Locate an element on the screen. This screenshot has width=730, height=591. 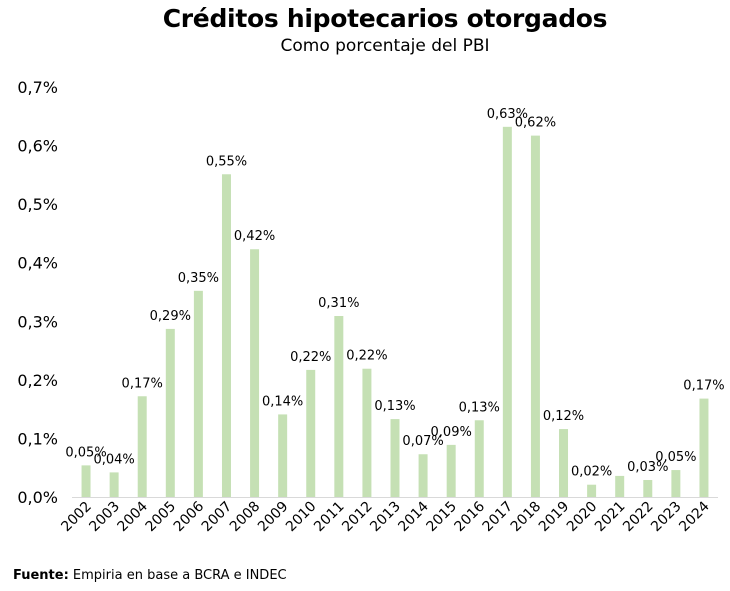
source-label: Fuente: is located at coordinates (41, 575).